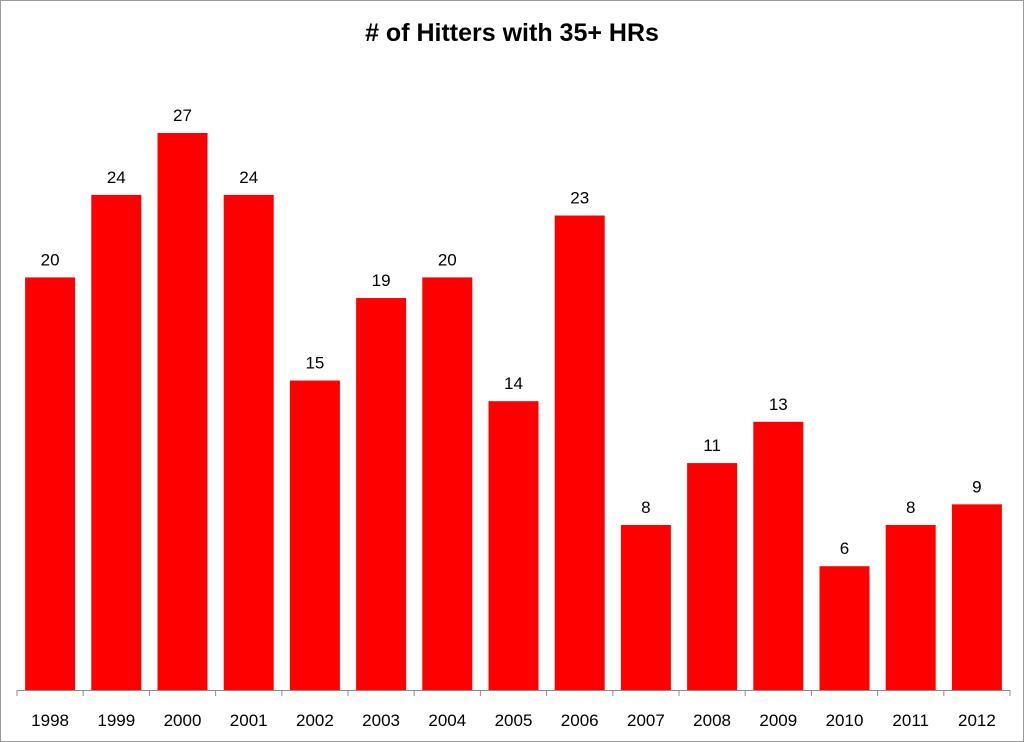  What do you see at coordinates (645, 607) in the screenshot?
I see `bar-2007` at bounding box center [645, 607].